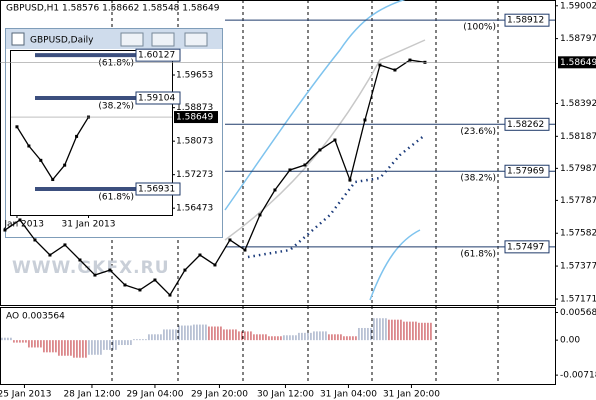  I want to click on x-tick-label: 25 Jan 2013, so click(25, 395).